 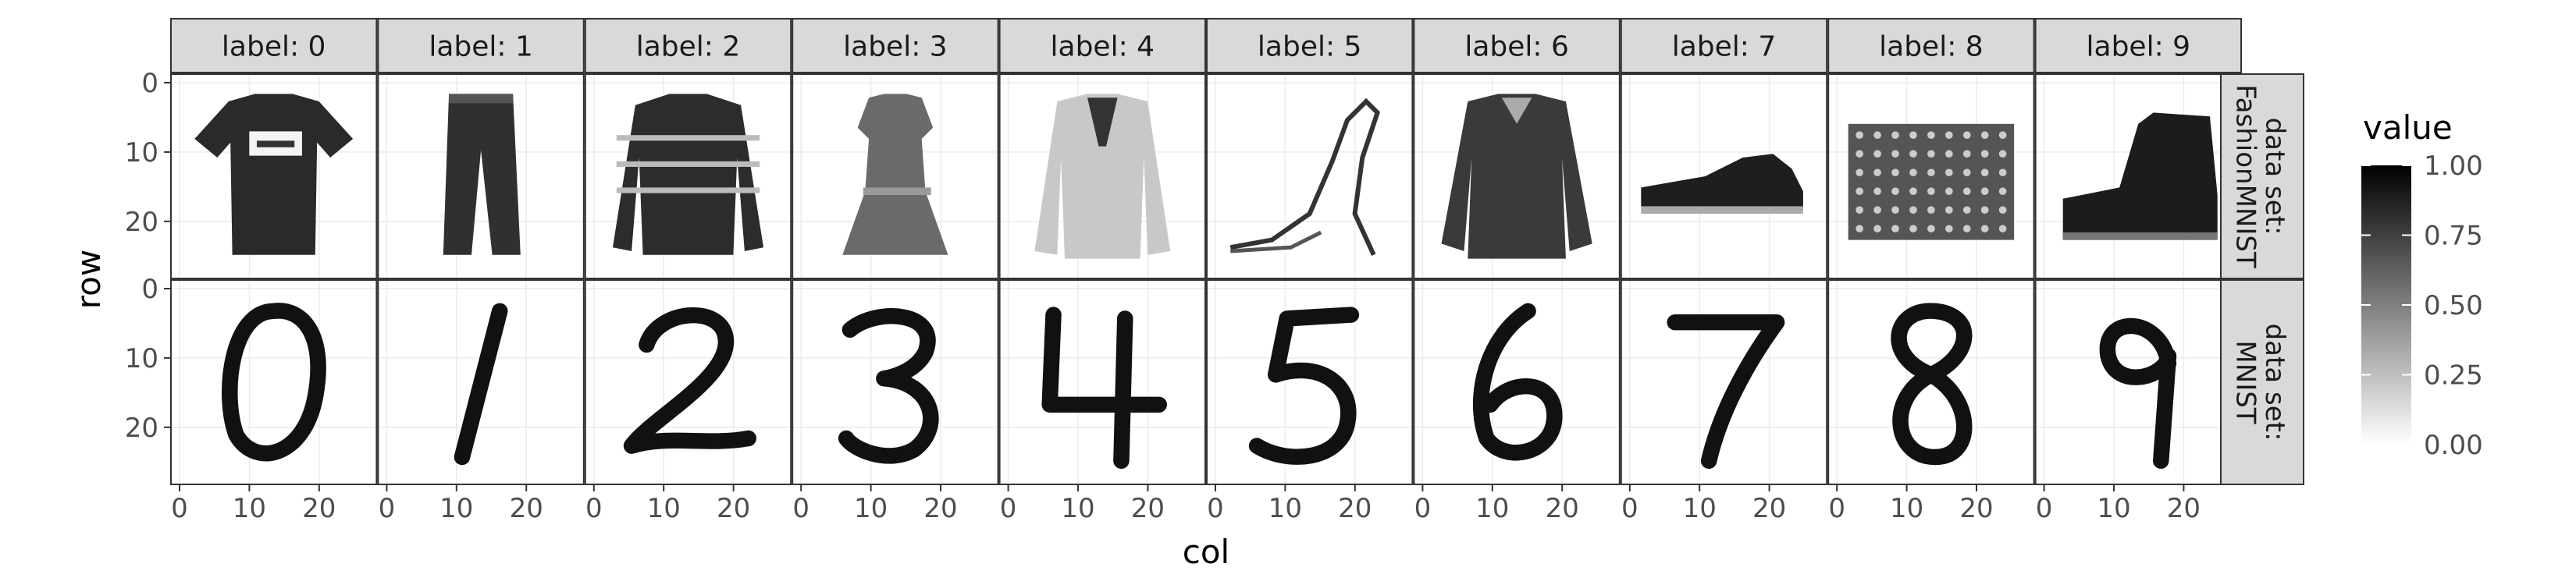 I want to click on boot-sole, so click(x=2140, y=236).